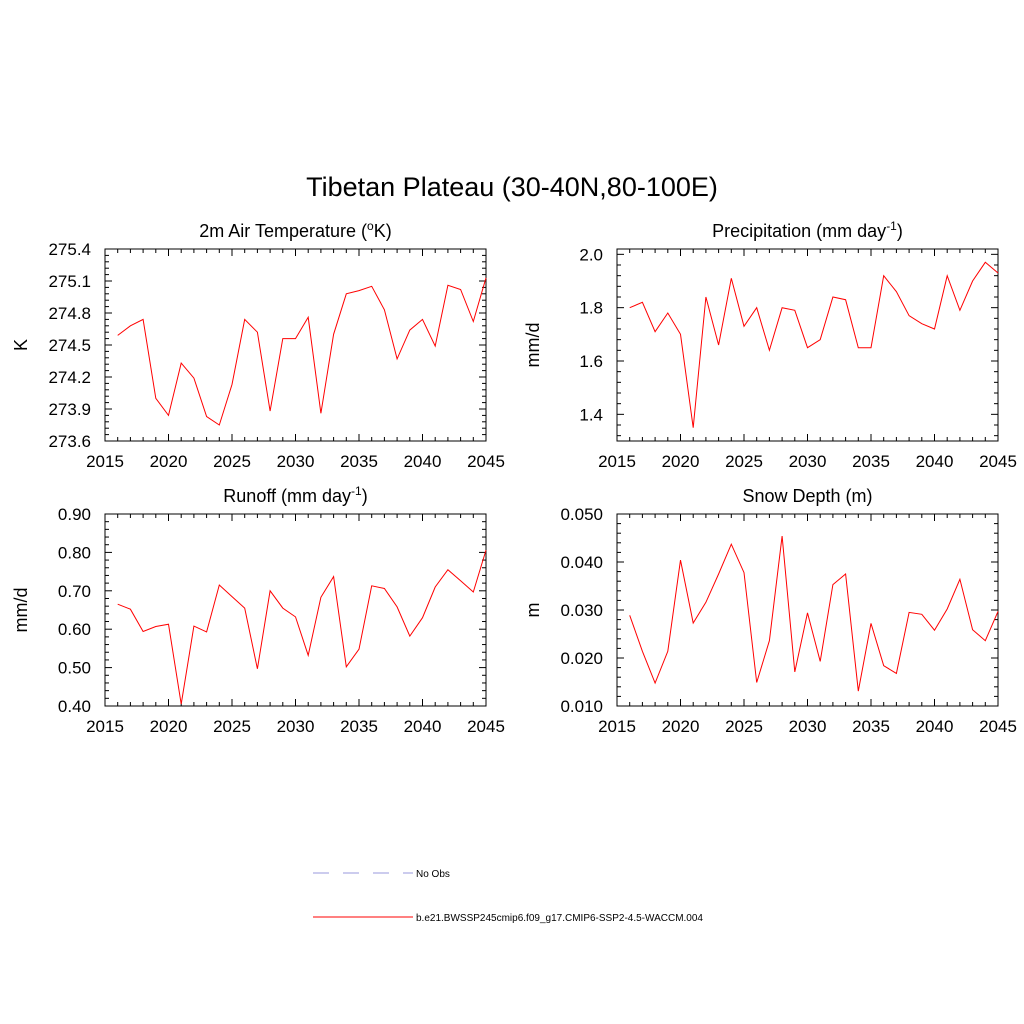 Image resolution: width=1024 pixels, height=1024 pixels. I want to click on legend-item-1: No Obs, so click(381, 874).